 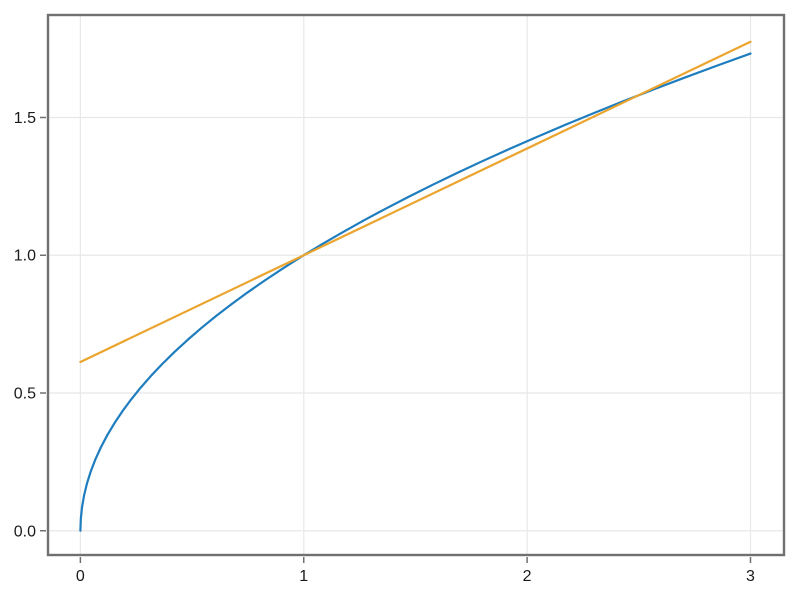 I want to click on y-tick-label: 0.5, so click(x=25, y=394).